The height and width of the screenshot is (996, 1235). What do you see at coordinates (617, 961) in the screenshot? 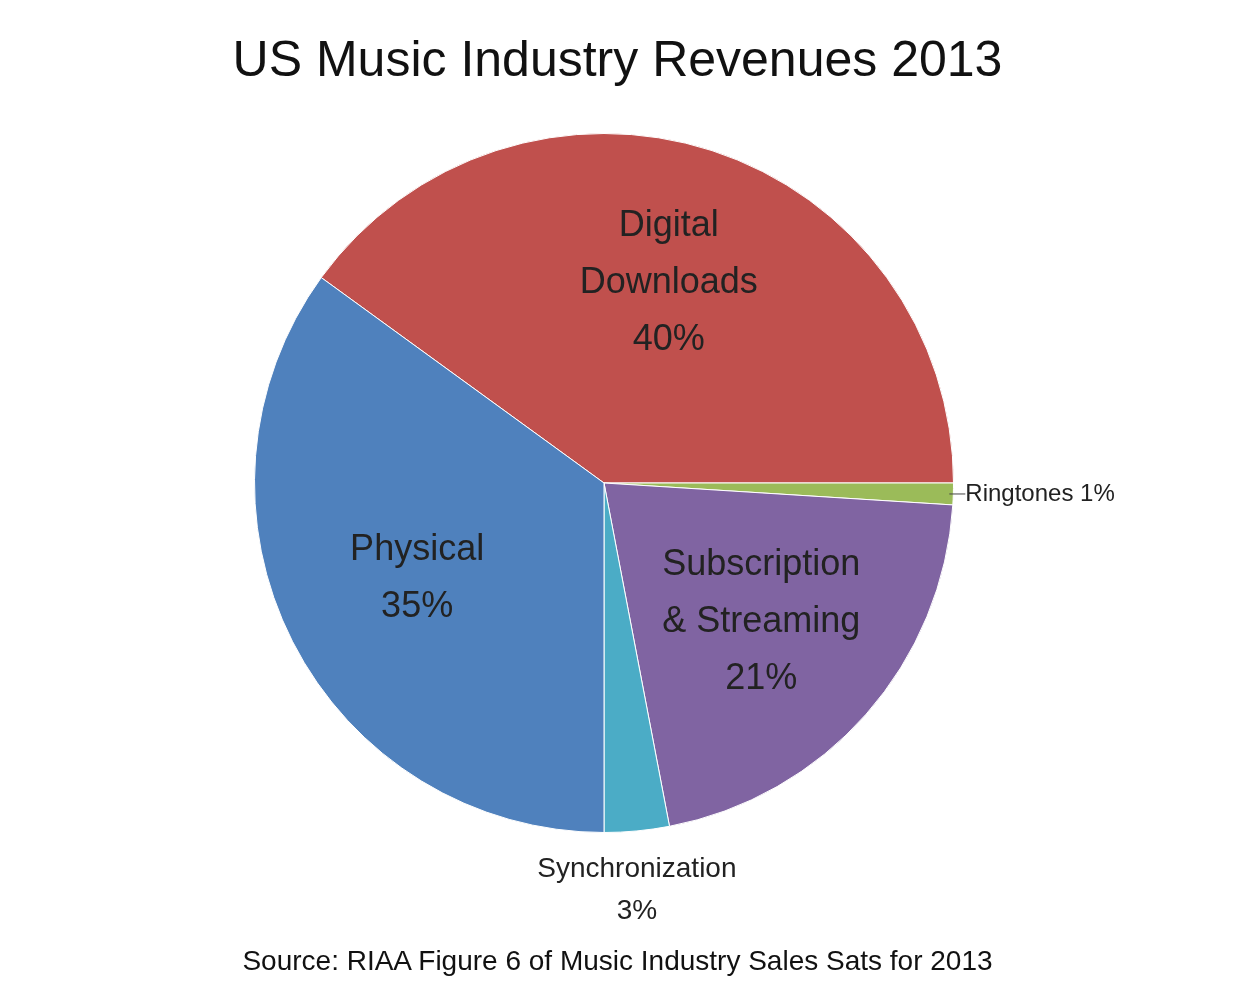
I see `source-note: Source: RIAA Figure 6 of Music Industry Sales Sats for 2013` at bounding box center [617, 961].